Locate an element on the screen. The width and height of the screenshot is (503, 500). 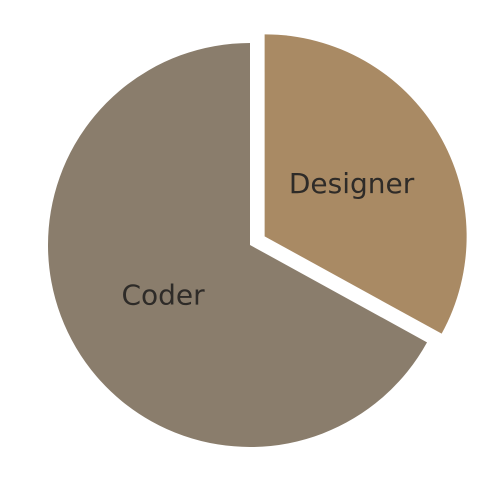
slice-label: Designer is located at coordinates (352, 183).